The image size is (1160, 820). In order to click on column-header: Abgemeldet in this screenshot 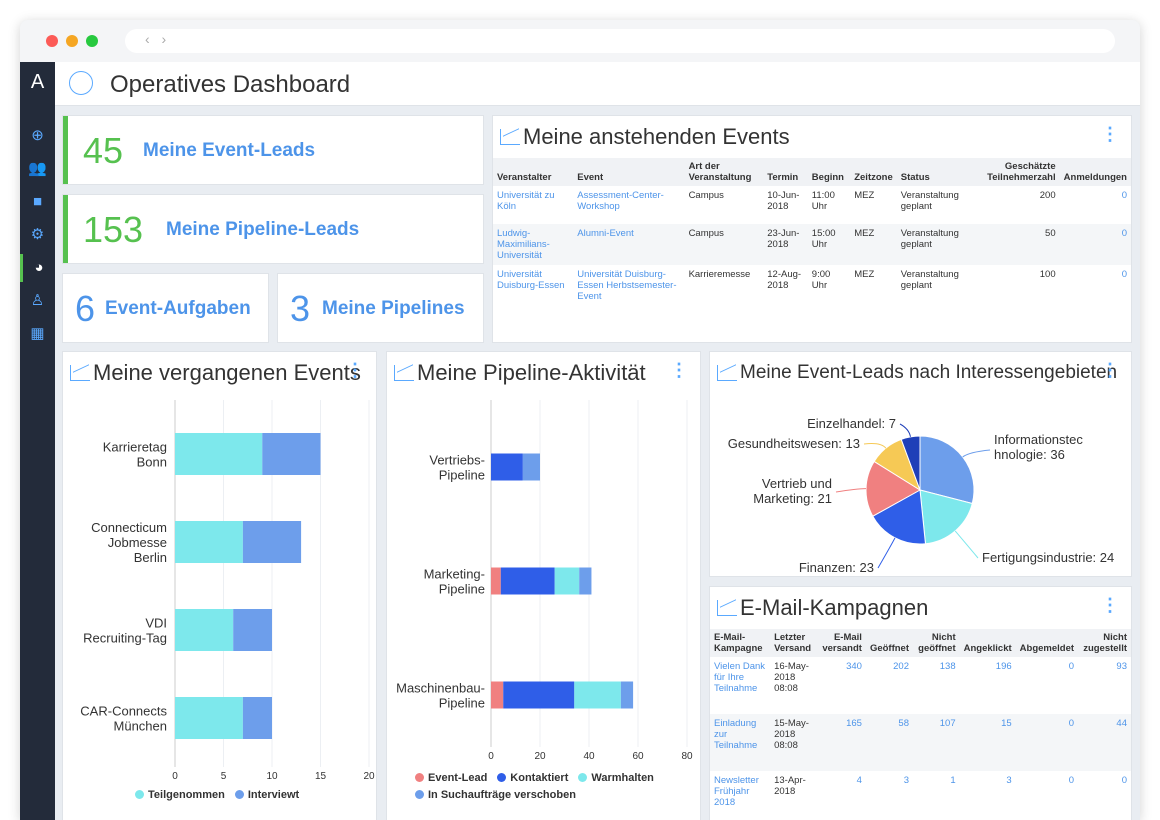, I will do `click(1047, 643)`.